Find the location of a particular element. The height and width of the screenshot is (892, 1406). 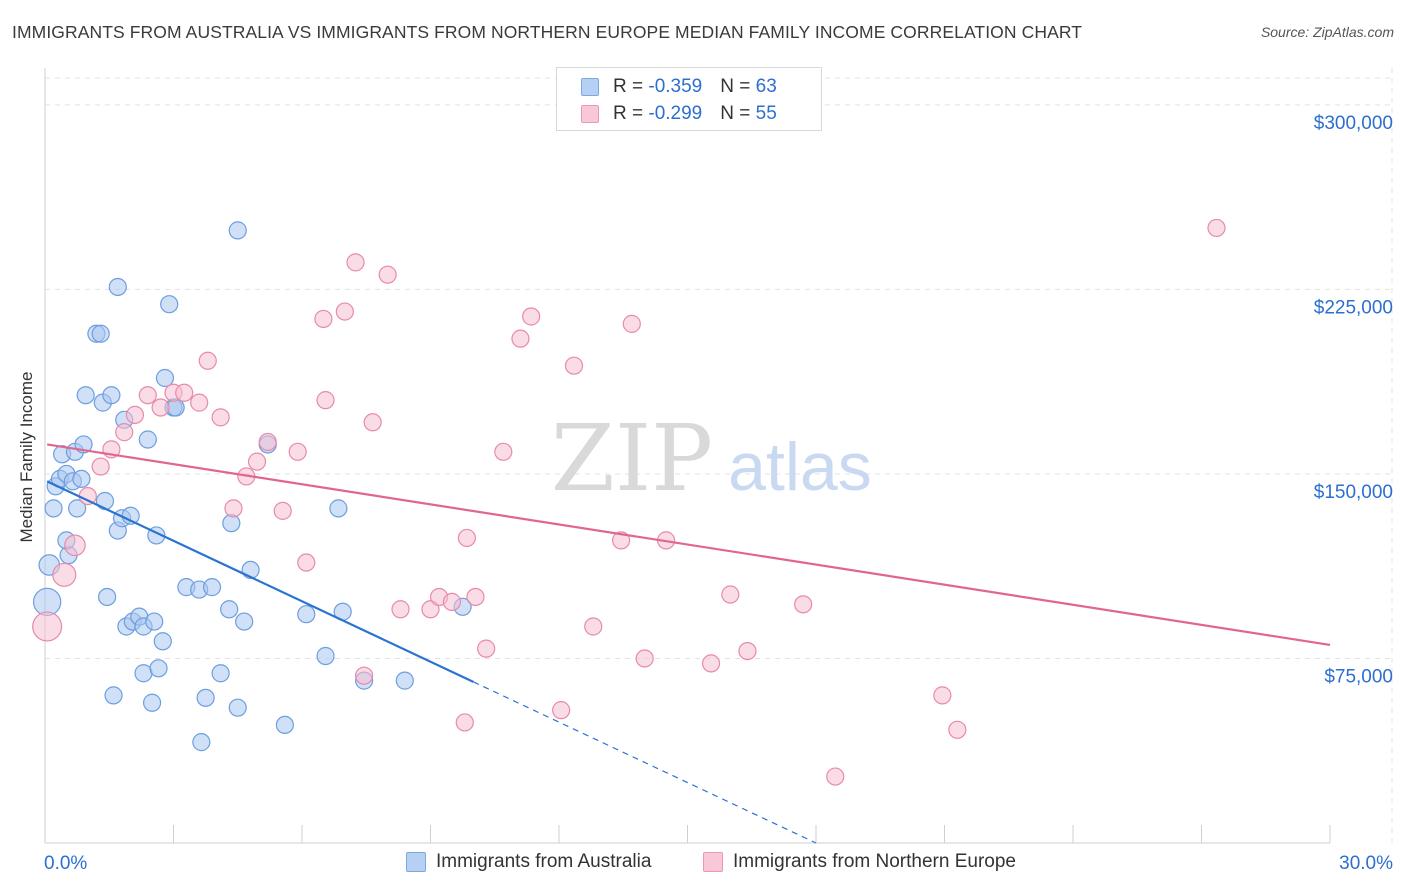

y-tick-label: $75,000 is located at coordinates (1358, 676).